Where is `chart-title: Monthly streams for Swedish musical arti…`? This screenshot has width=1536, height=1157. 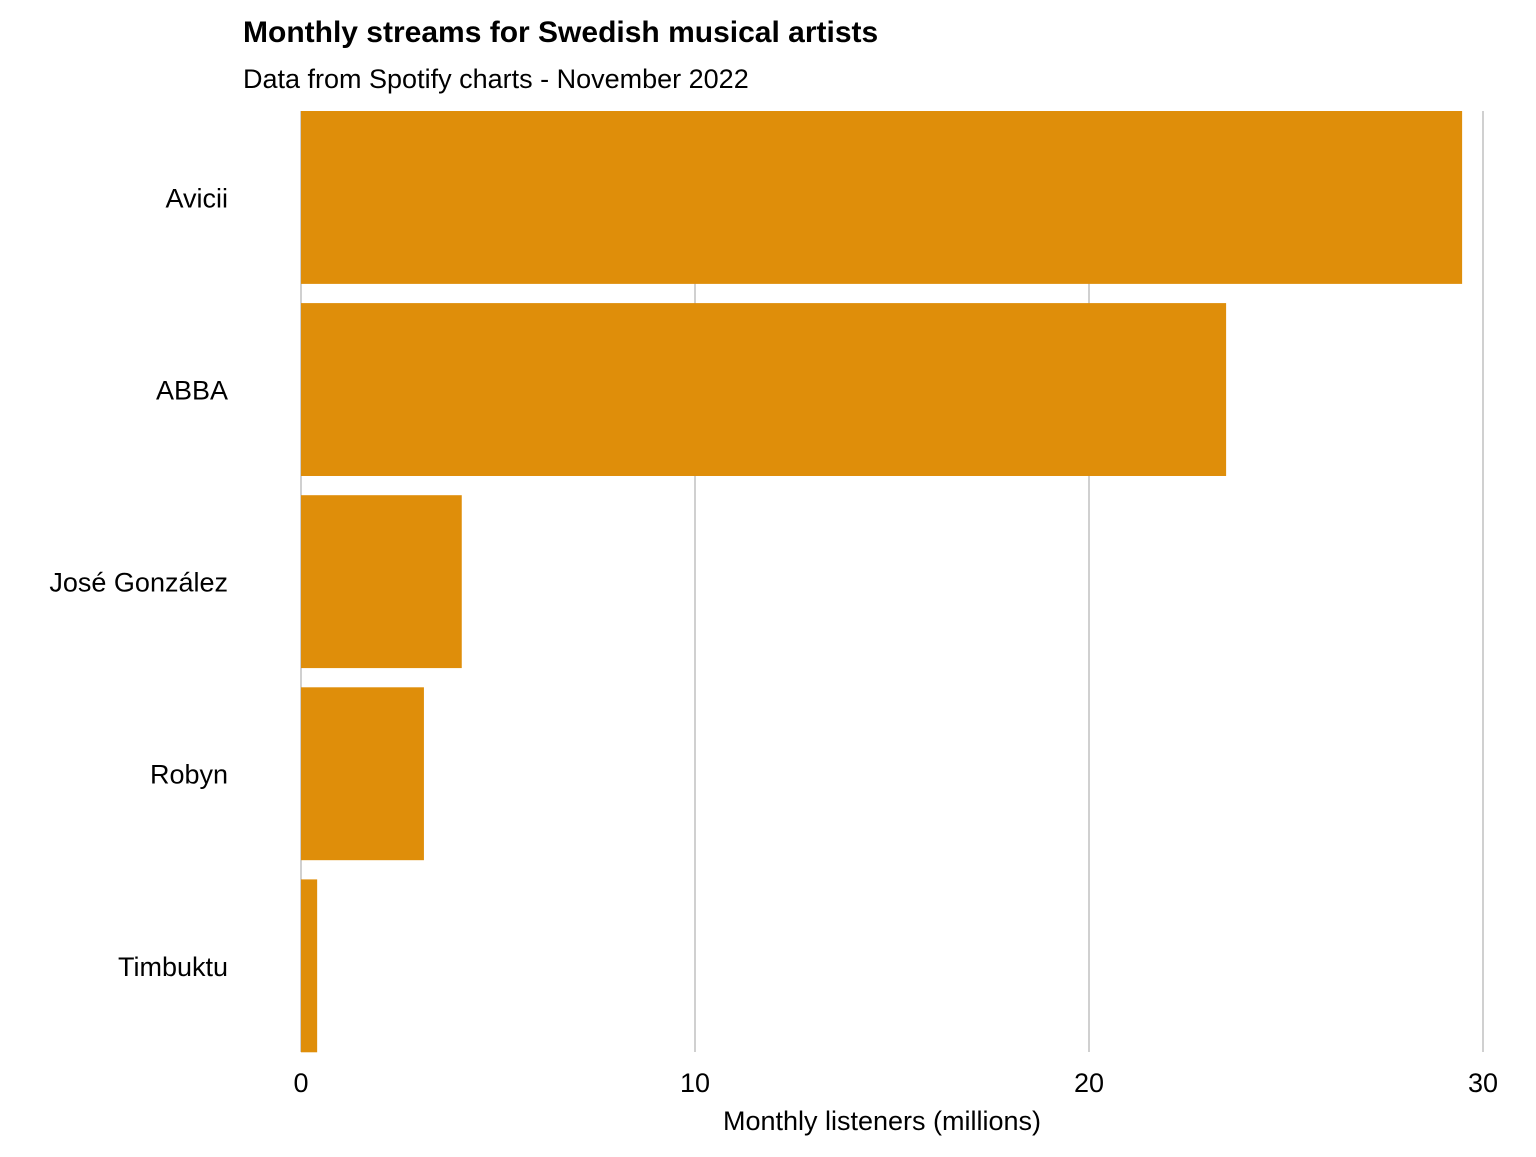
chart-title: Monthly streams for Swedish musical arti… is located at coordinates (560, 32).